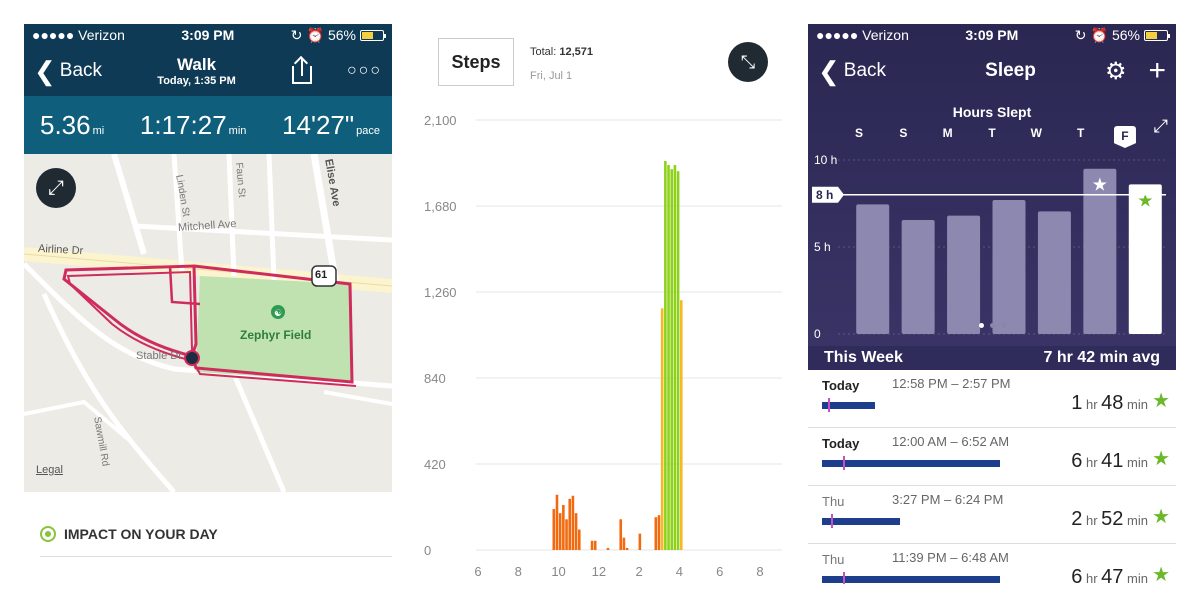 This screenshot has height=600, width=1200. Describe the element at coordinates (558, 571) in the screenshot. I see `x-tick-label: 10` at that location.